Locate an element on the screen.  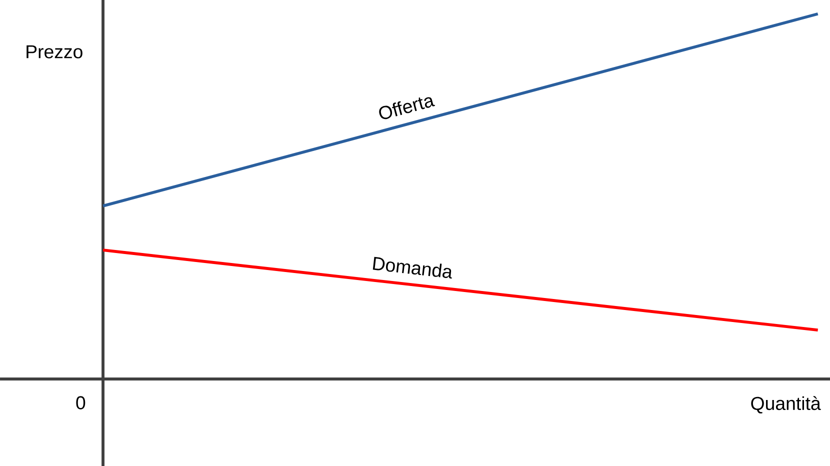
text: 0 is located at coordinates (81, 403).